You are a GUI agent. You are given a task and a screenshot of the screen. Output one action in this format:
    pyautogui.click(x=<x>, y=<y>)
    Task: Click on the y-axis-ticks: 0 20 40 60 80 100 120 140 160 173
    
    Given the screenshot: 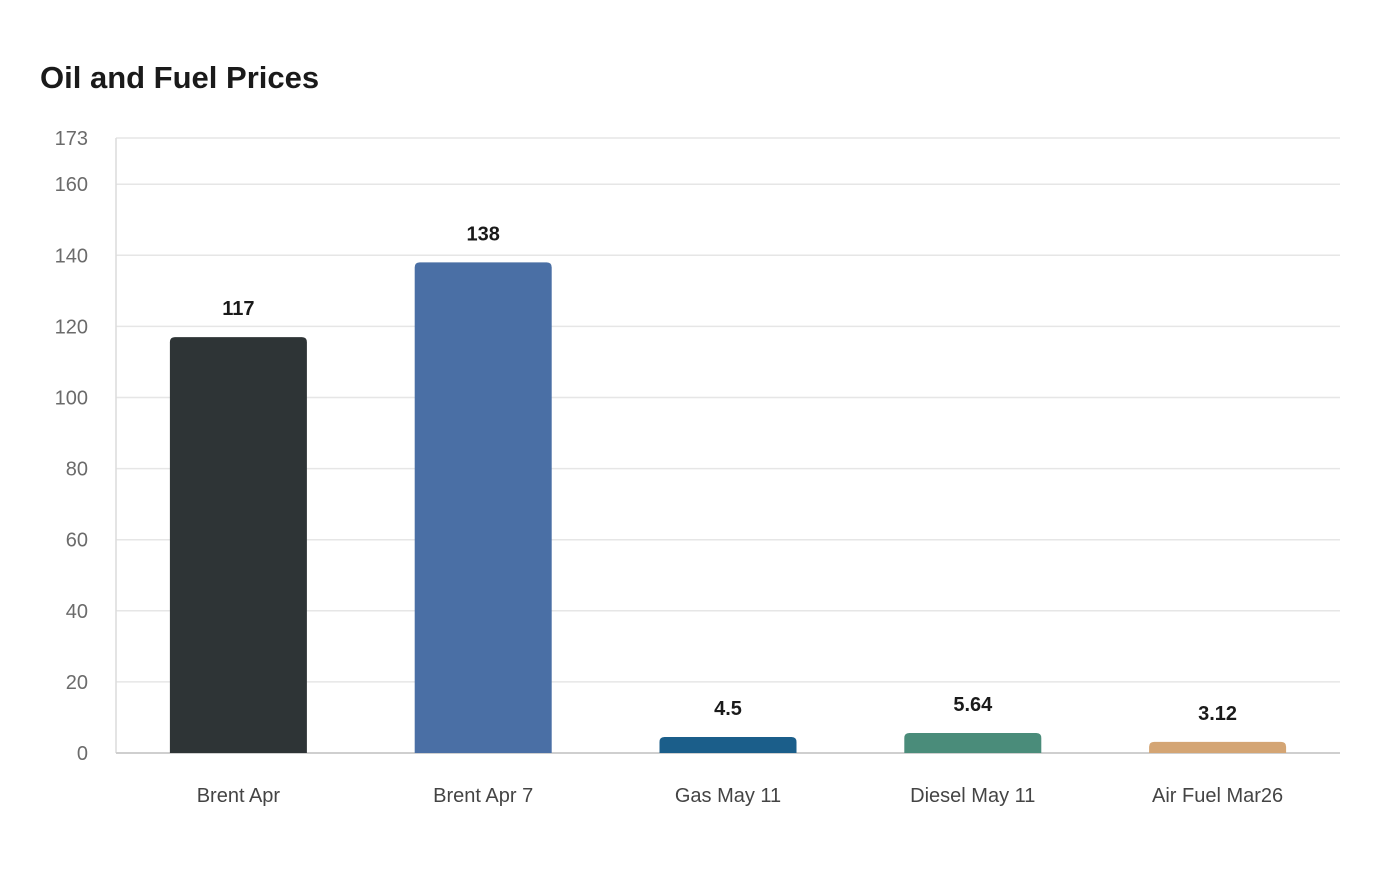 What is the action you would take?
    pyautogui.click(x=71, y=446)
    